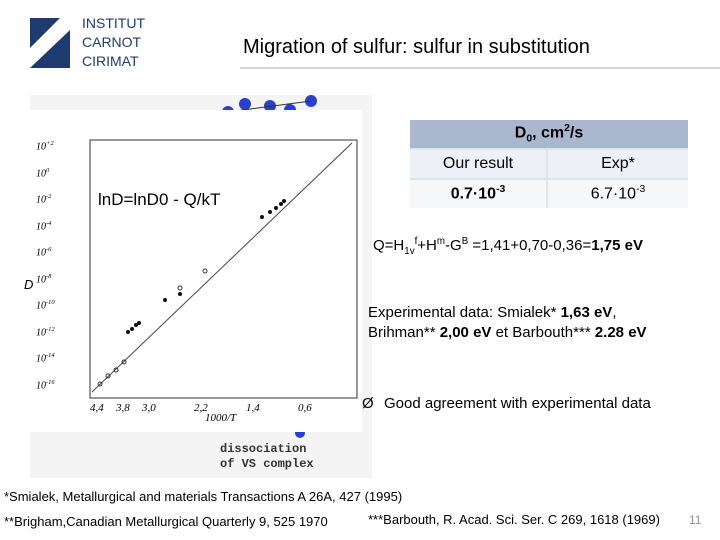  I want to click on t: 1,63 eV, so click(586, 312).